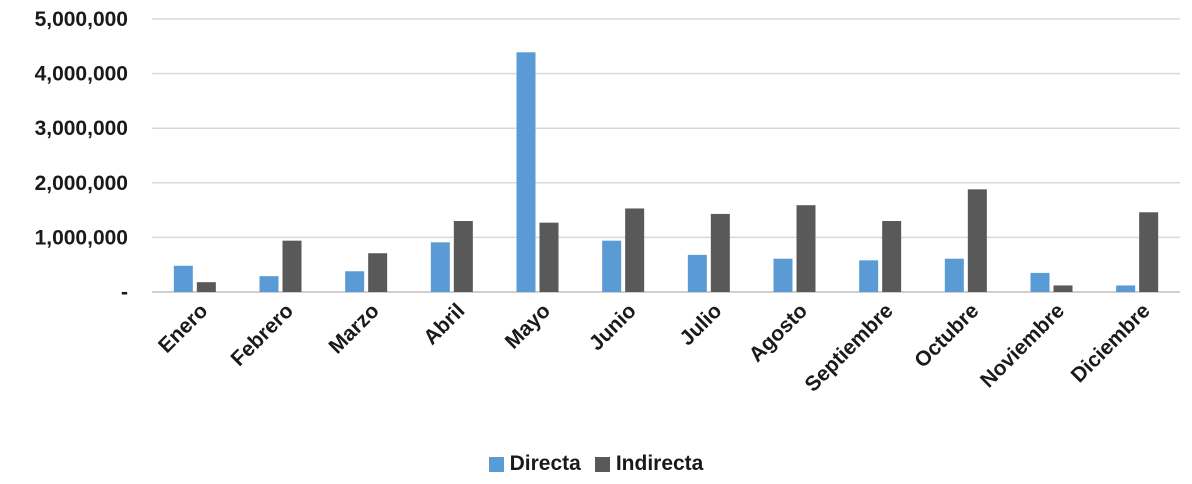 This screenshot has width=1192, height=484. What do you see at coordinates (783, 275) in the screenshot?
I see `bar-directa-agosto` at bounding box center [783, 275].